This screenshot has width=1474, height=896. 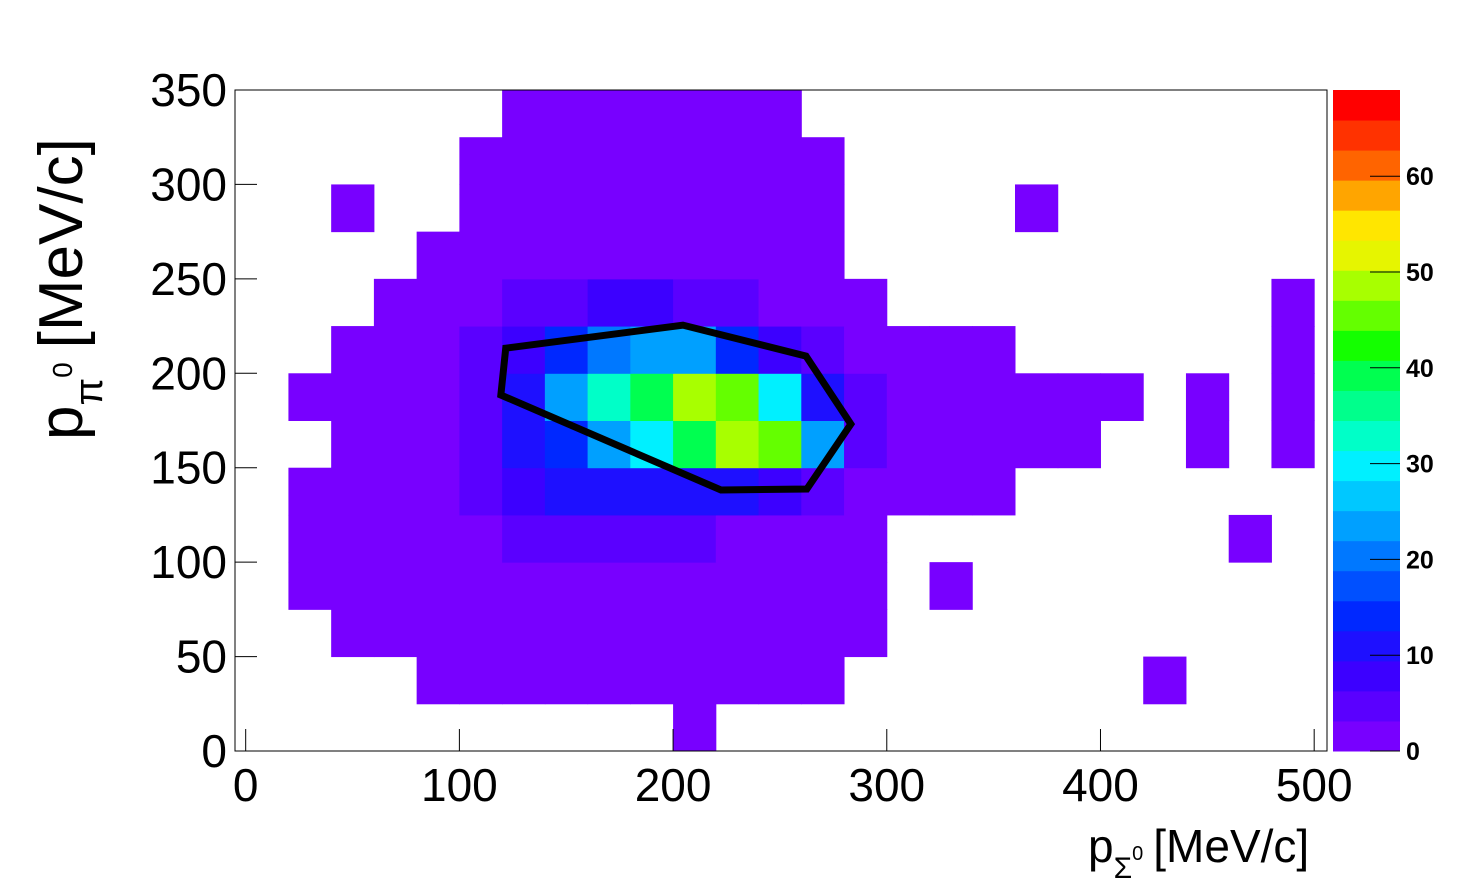 What do you see at coordinates (188, 373) in the screenshot?
I see `y-tick-label: 200` at bounding box center [188, 373].